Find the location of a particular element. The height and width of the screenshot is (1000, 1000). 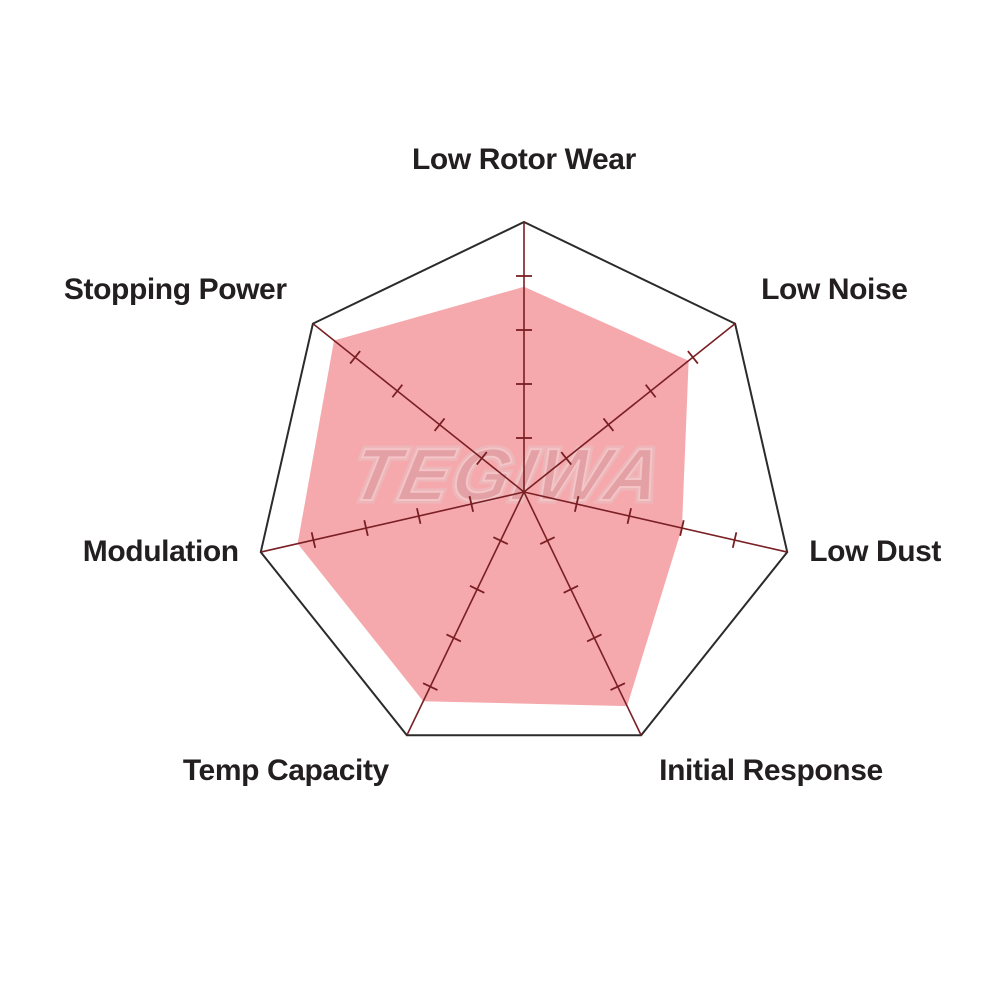

watermark-text: TEGIWA is located at coordinates (508, 474).